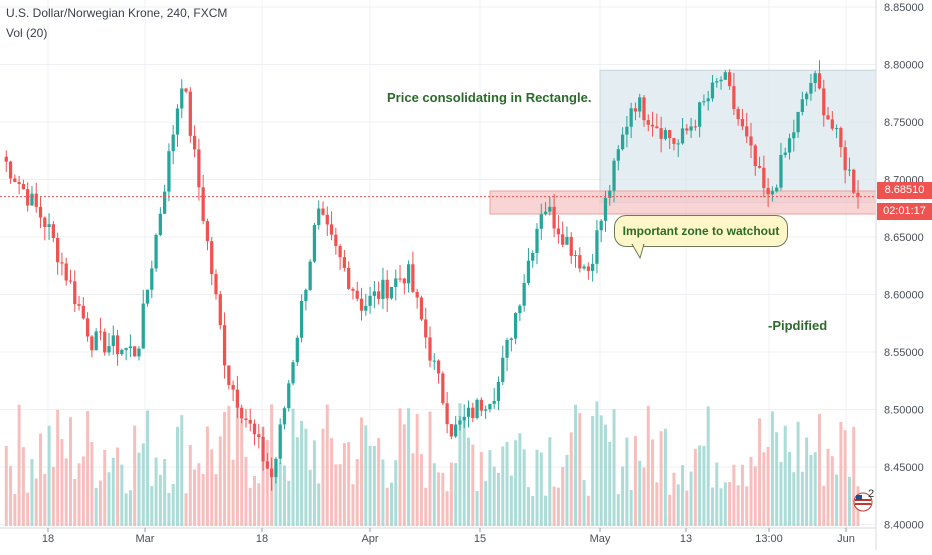 This screenshot has width=932, height=555. Describe the element at coordinates (27, 33) in the screenshot. I see `volume-label: Vol (20)` at that location.